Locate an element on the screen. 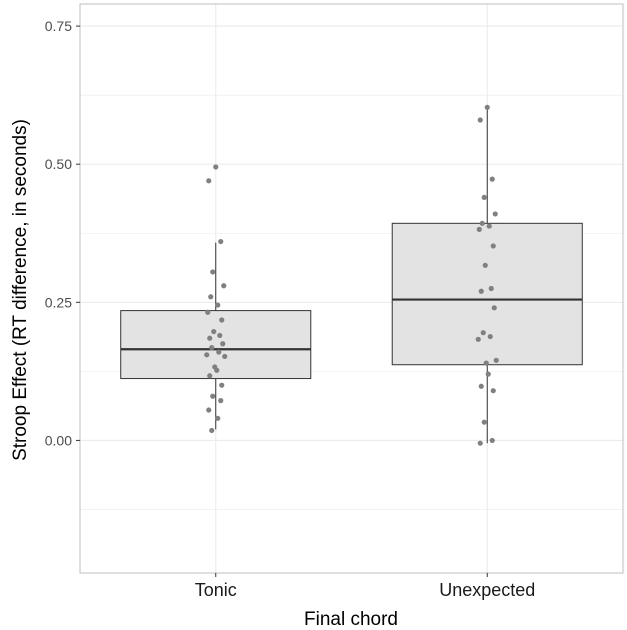 The height and width of the screenshot is (630, 627). y-tick-label: 0.25 is located at coordinates (58, 302).